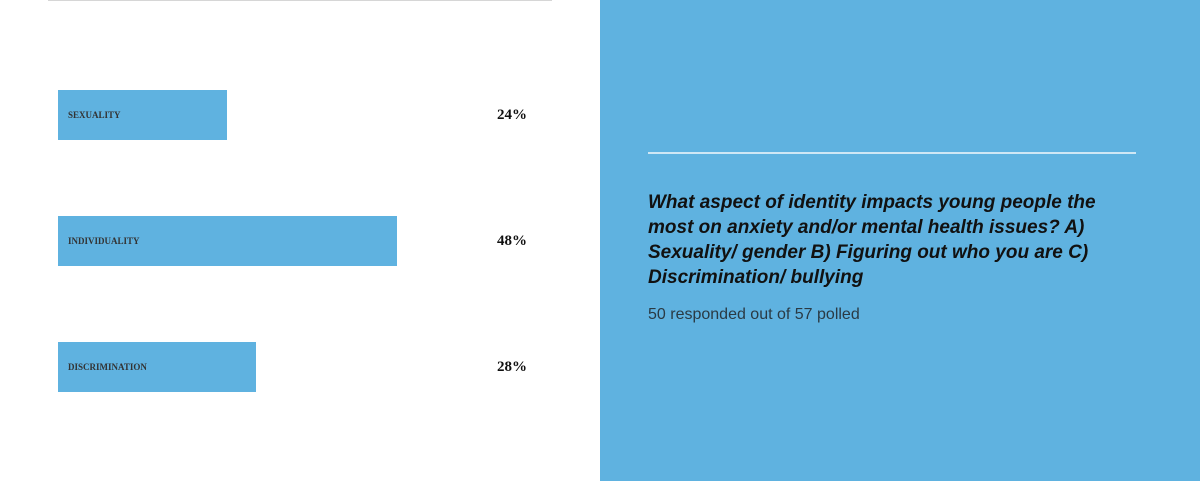 The width and height of the screenshot is (1200, 481). Describe the element at coordinates (512, 367) in the screenshot. I see `value-label: 28%` at that location.